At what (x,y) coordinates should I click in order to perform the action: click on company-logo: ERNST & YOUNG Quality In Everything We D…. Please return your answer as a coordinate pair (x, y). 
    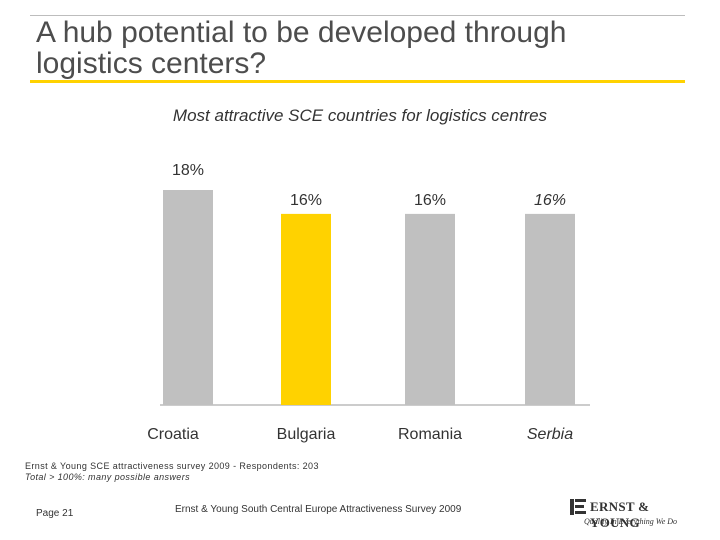
    Looking at the image, I should click on (630, 514).